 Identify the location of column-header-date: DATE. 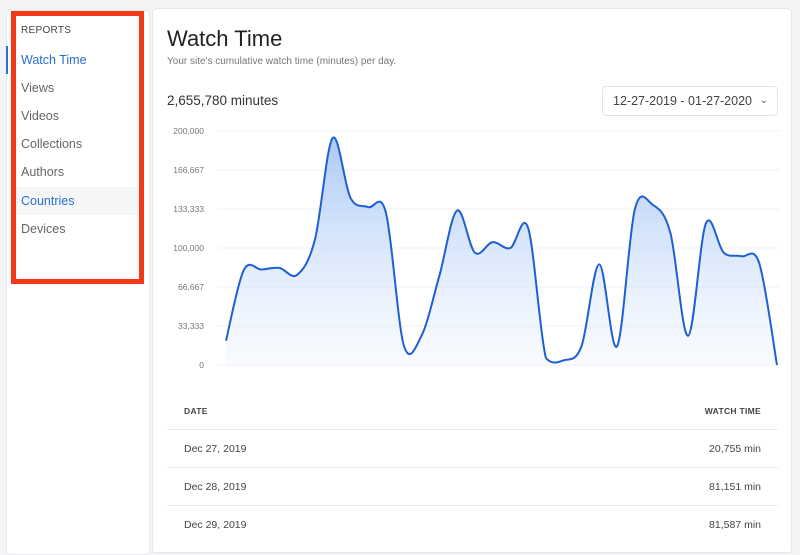
(196, 411).